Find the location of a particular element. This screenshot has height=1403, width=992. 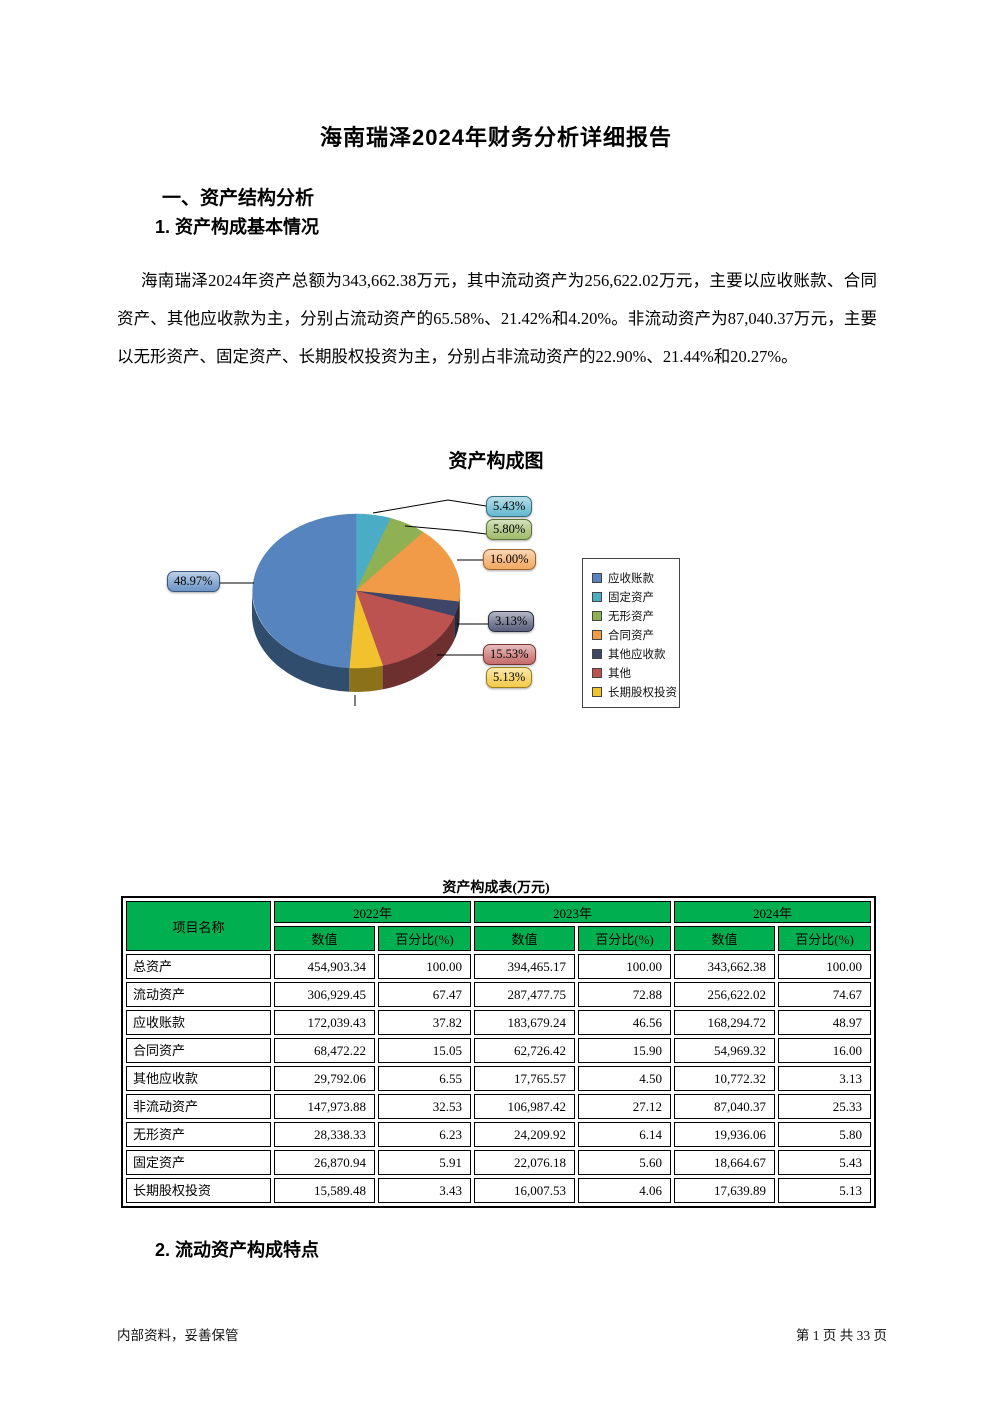

legend-item: 固定资产 is located at coordinates (635, 596).